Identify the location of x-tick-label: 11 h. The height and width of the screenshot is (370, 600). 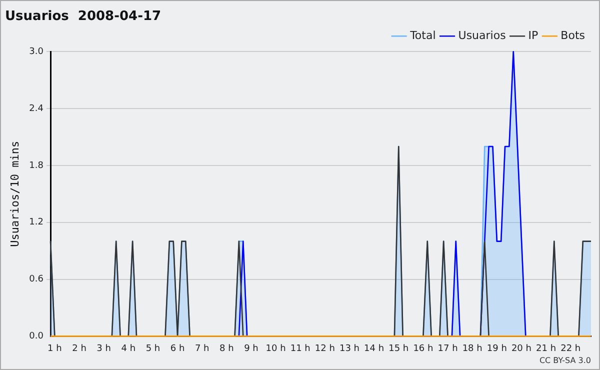
(300, 349).